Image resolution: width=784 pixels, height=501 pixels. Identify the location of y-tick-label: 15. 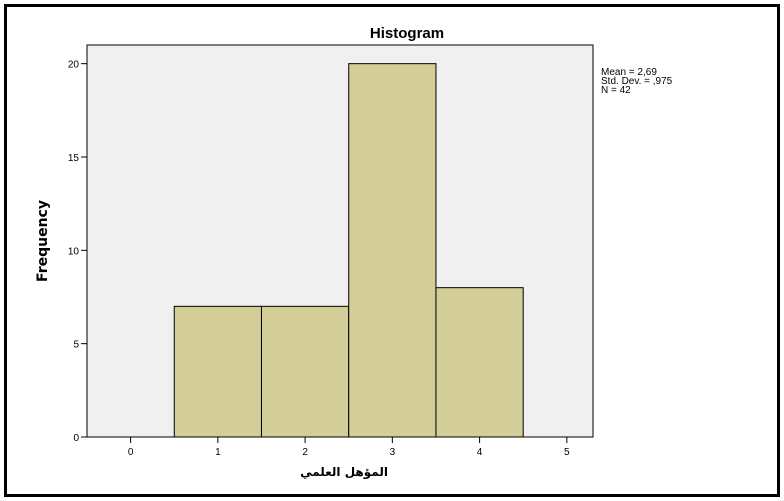
(74, 158).